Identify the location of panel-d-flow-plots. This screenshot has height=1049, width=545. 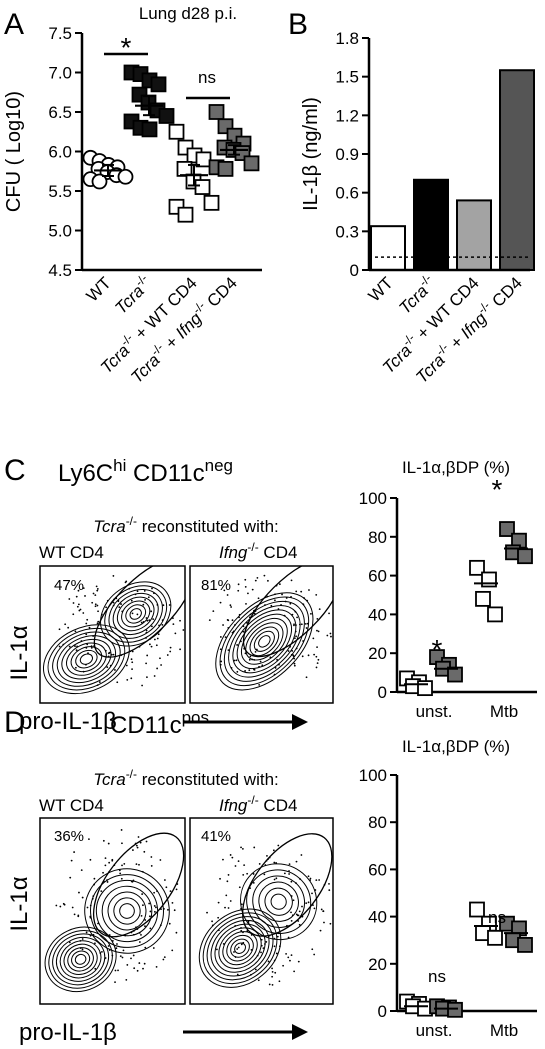
(186, 911).